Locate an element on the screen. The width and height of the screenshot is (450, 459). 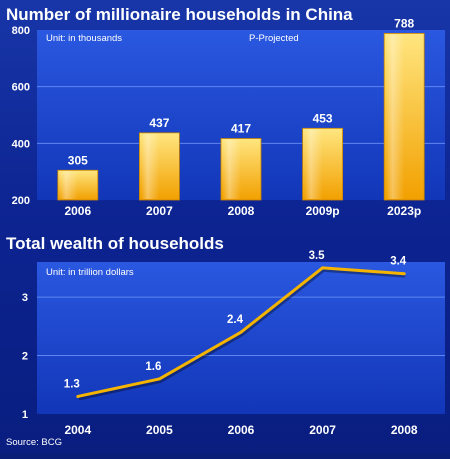
bar-y-tick-label: 200 is located at coordinates (21, 201).